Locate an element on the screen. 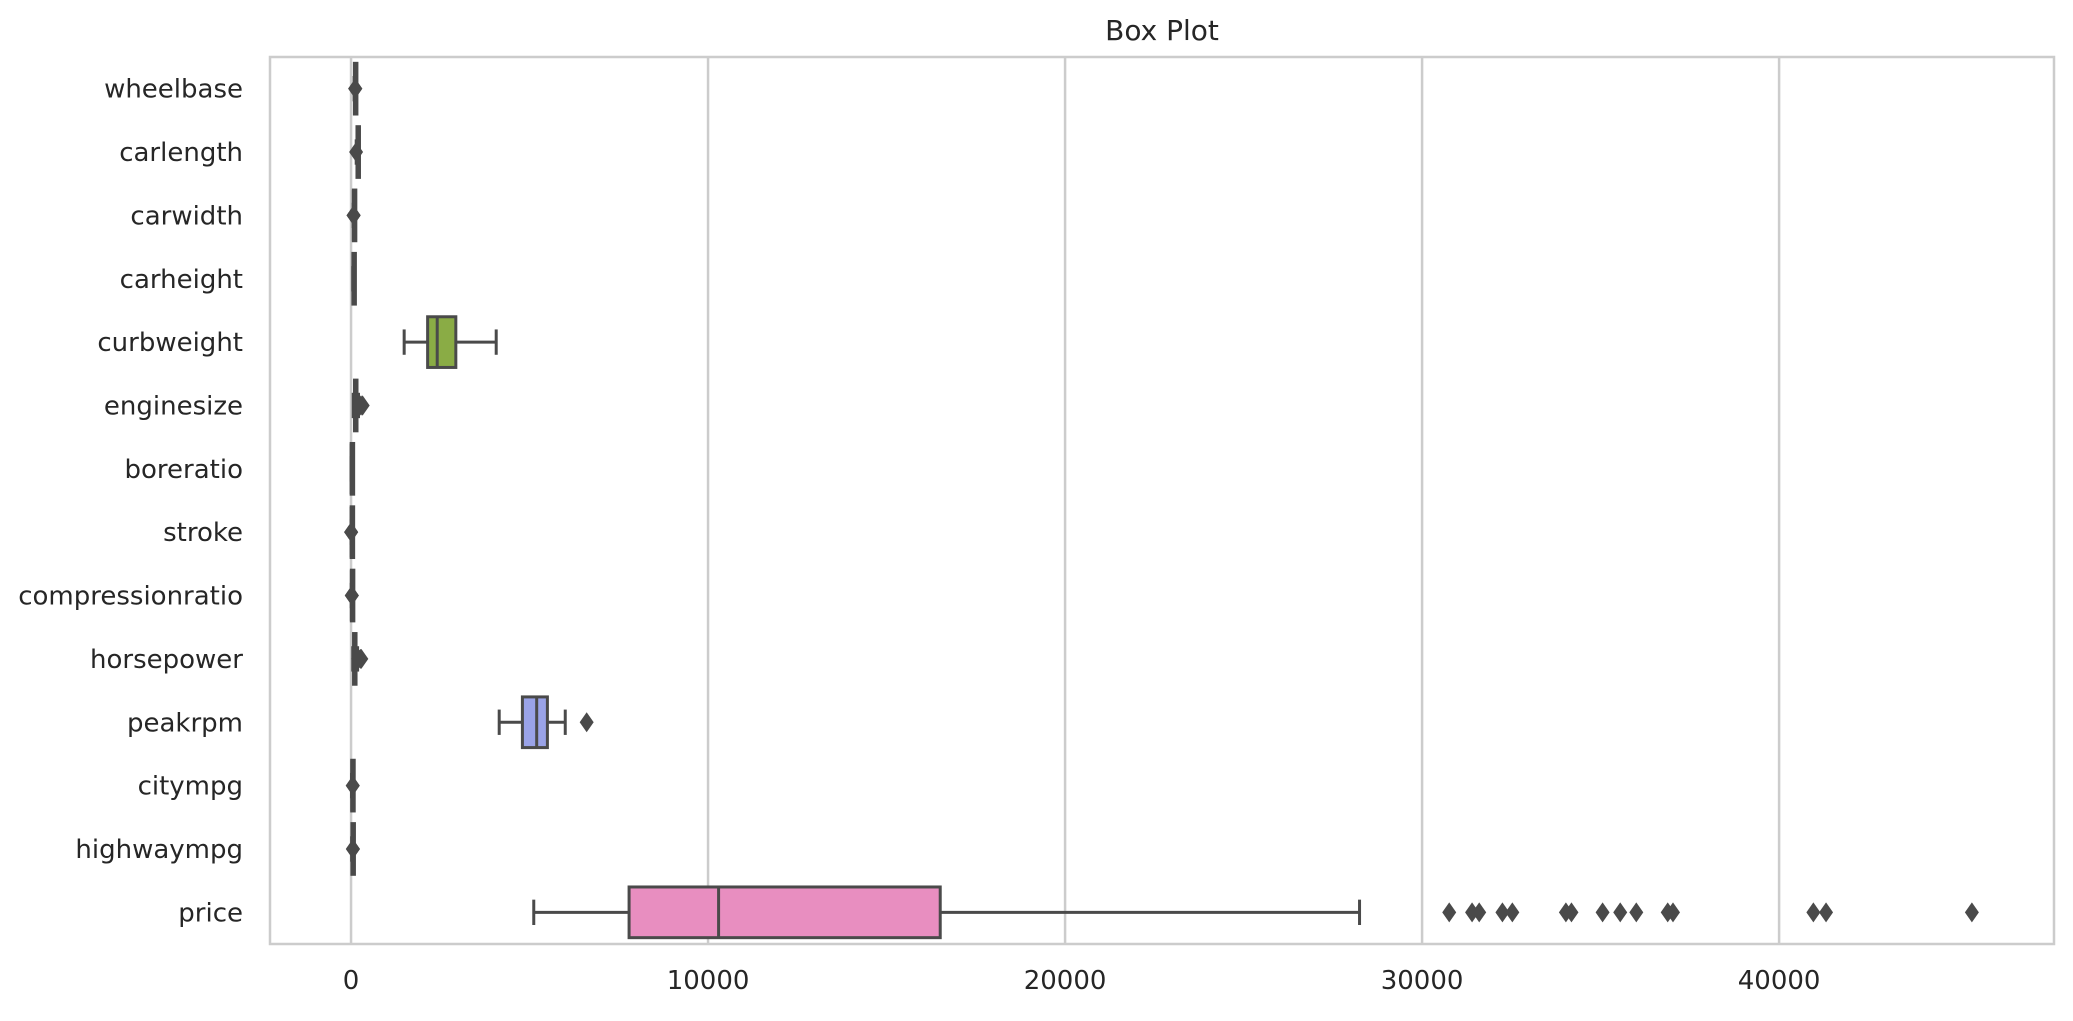  box-carlength is located at coordinates (356, 152).